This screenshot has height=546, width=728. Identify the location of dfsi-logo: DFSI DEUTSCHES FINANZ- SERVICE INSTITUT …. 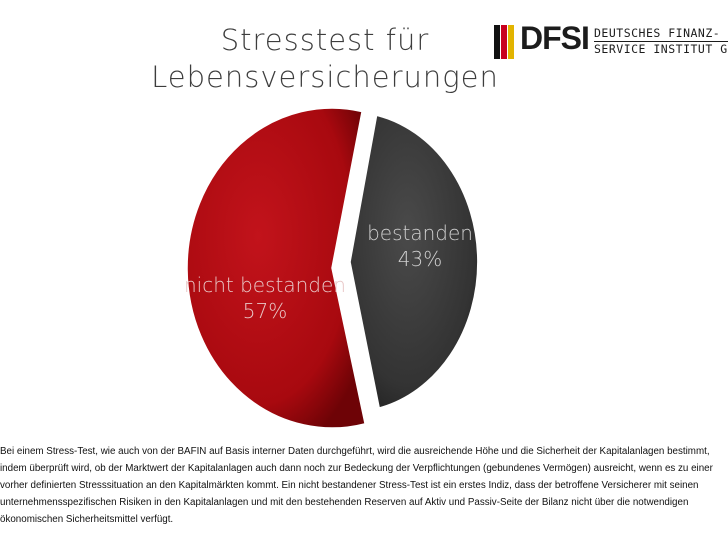
(611, 42).